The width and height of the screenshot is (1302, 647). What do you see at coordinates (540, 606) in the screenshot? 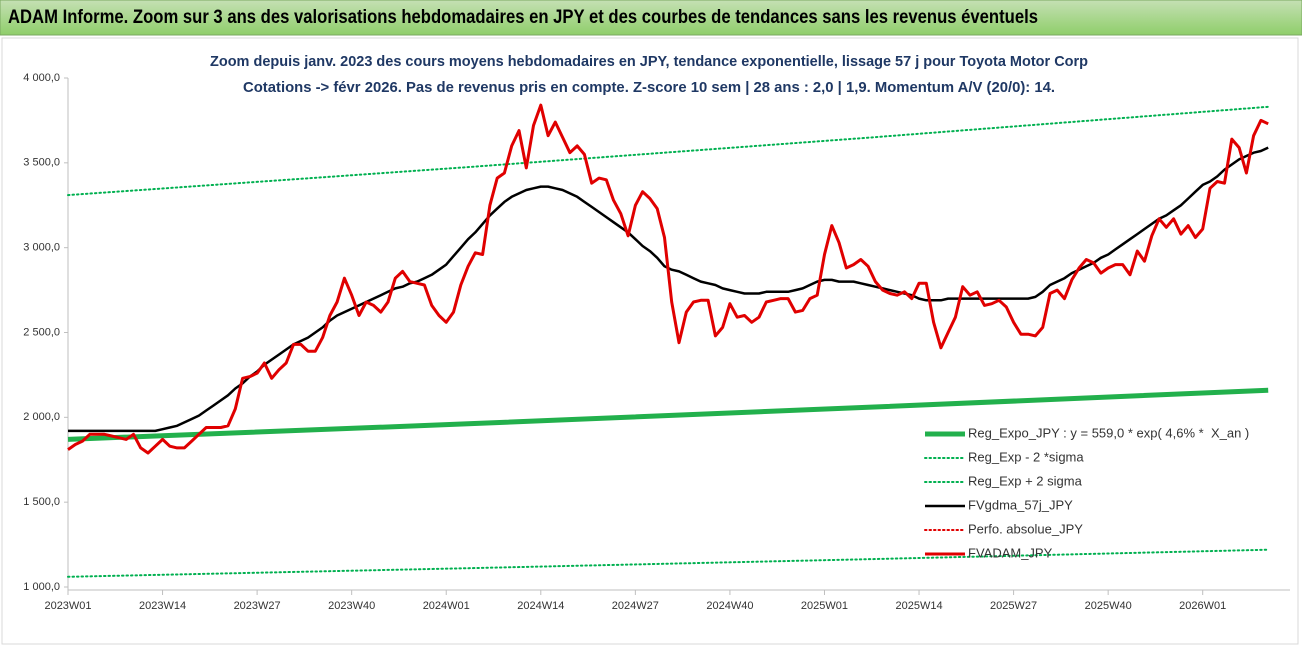
I see `x-tick-label: 2024W14` at bounding box center [540, 606].